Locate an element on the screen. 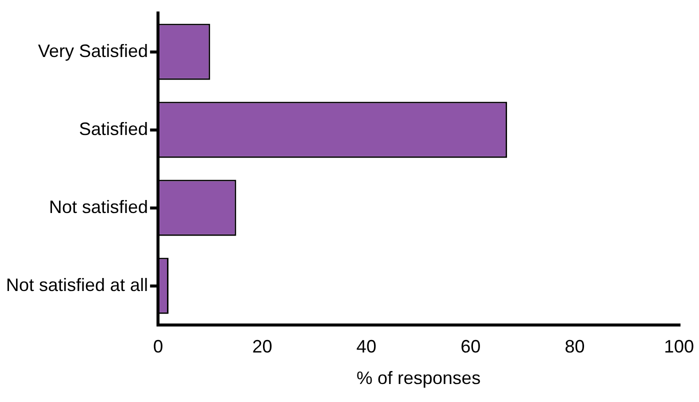  x-tick-label: 0 is located at coordinates (158, 346).